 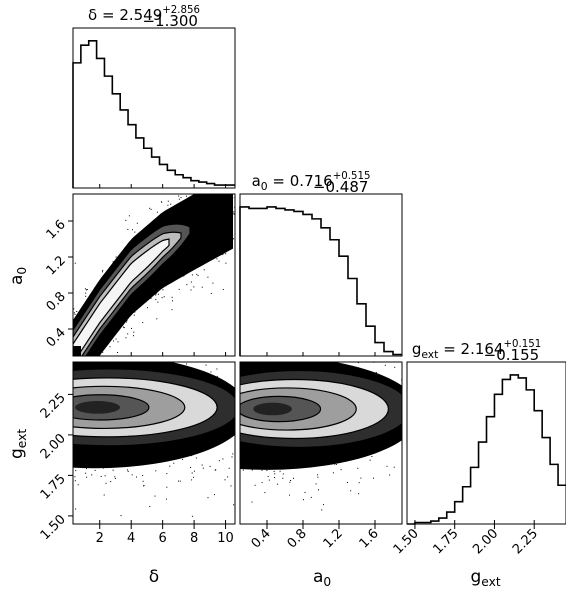 What do you see at coordinates (194, 538) in the screenshot?
I see `x-tick-label-delta-3: 8` at bounding box center [194, 538].